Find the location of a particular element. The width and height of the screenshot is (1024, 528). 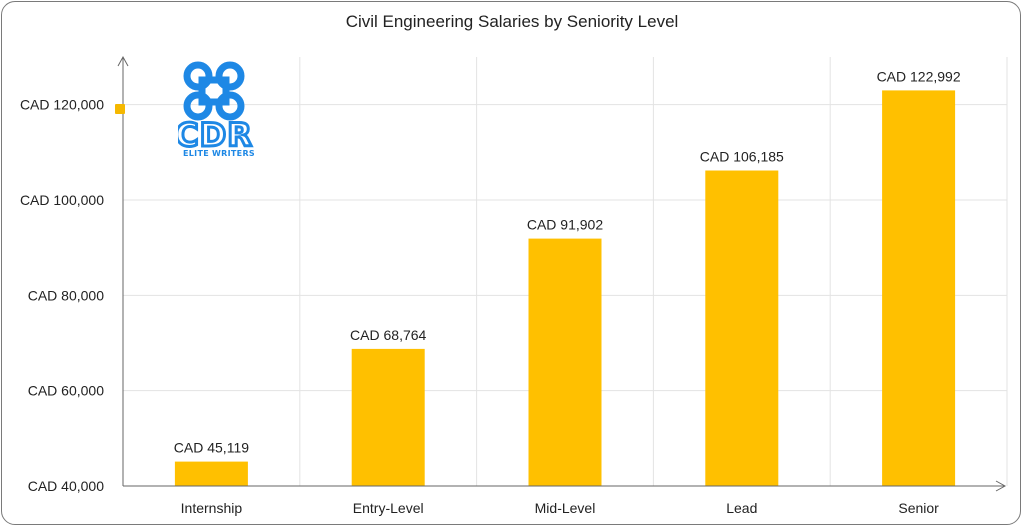

data-label: CAD 122,992 is located at coordinates (919, 76).